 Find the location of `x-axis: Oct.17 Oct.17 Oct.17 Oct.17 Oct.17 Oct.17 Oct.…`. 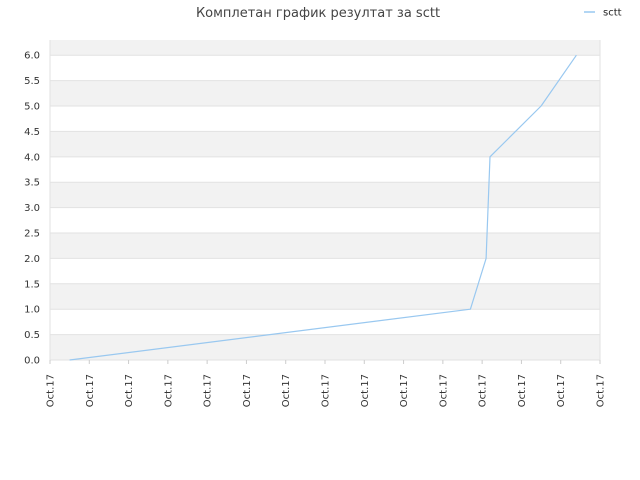

x-axis: Oct.17 Oct.17 Oct.17 Oct.17 Oct.17 Oct.17 Oct.… is located at coordinates (326, 383).